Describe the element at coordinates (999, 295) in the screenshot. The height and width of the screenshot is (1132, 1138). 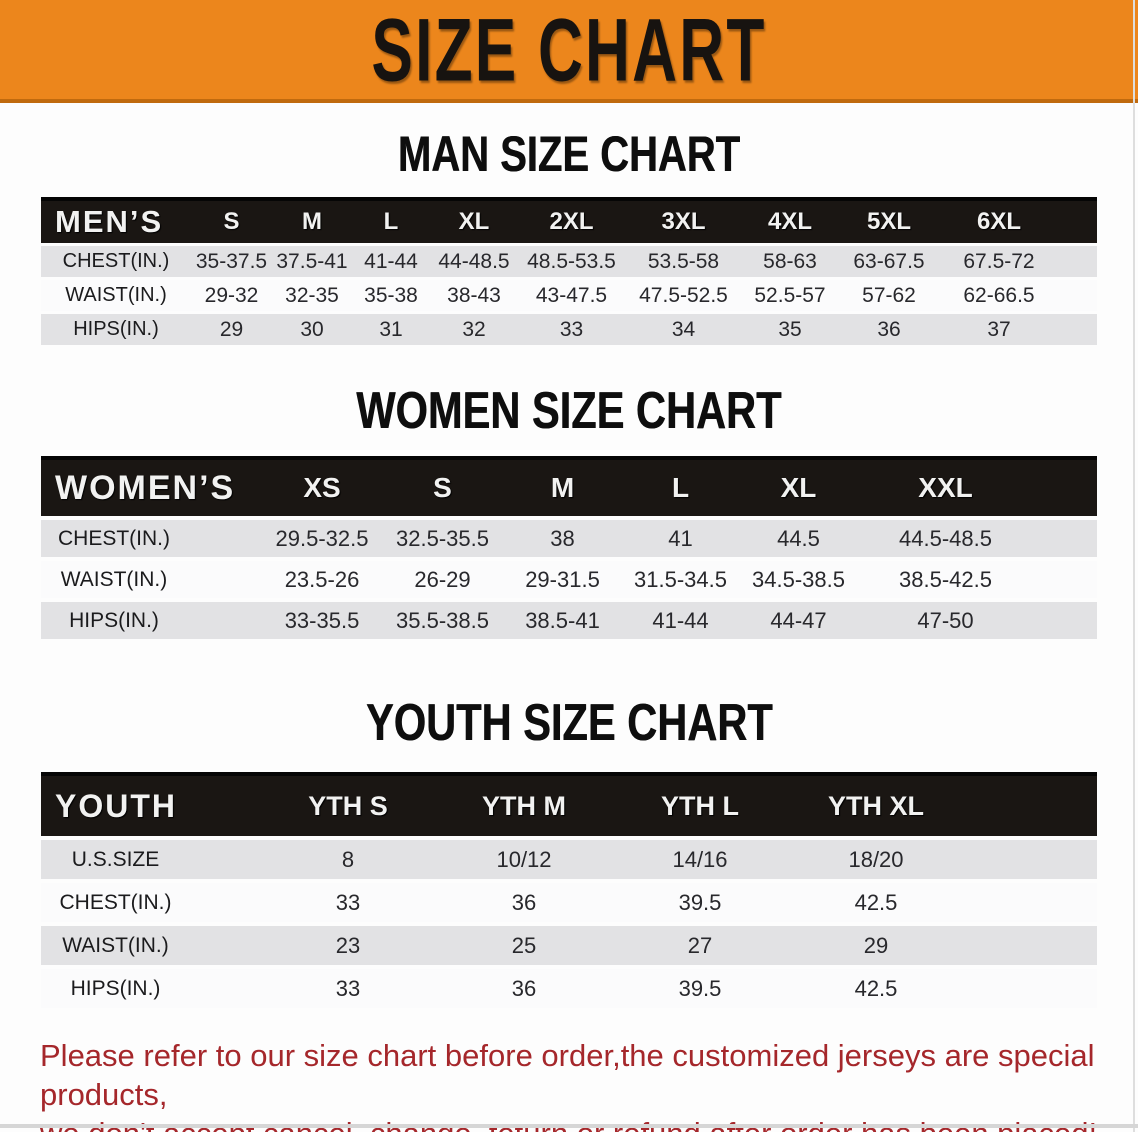
I see `size-value-cell: 62-66.5` at that location.